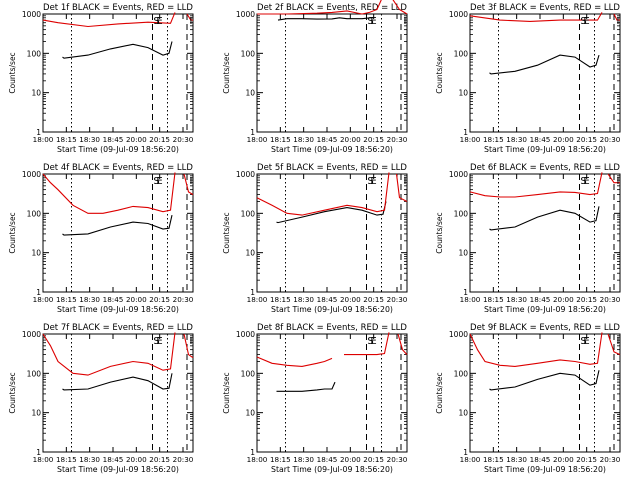 This screenshot has width=640, height=480. I want to click on panel-title: Det 7f BLACK = Events, RED = LLD, so click(118, 328).